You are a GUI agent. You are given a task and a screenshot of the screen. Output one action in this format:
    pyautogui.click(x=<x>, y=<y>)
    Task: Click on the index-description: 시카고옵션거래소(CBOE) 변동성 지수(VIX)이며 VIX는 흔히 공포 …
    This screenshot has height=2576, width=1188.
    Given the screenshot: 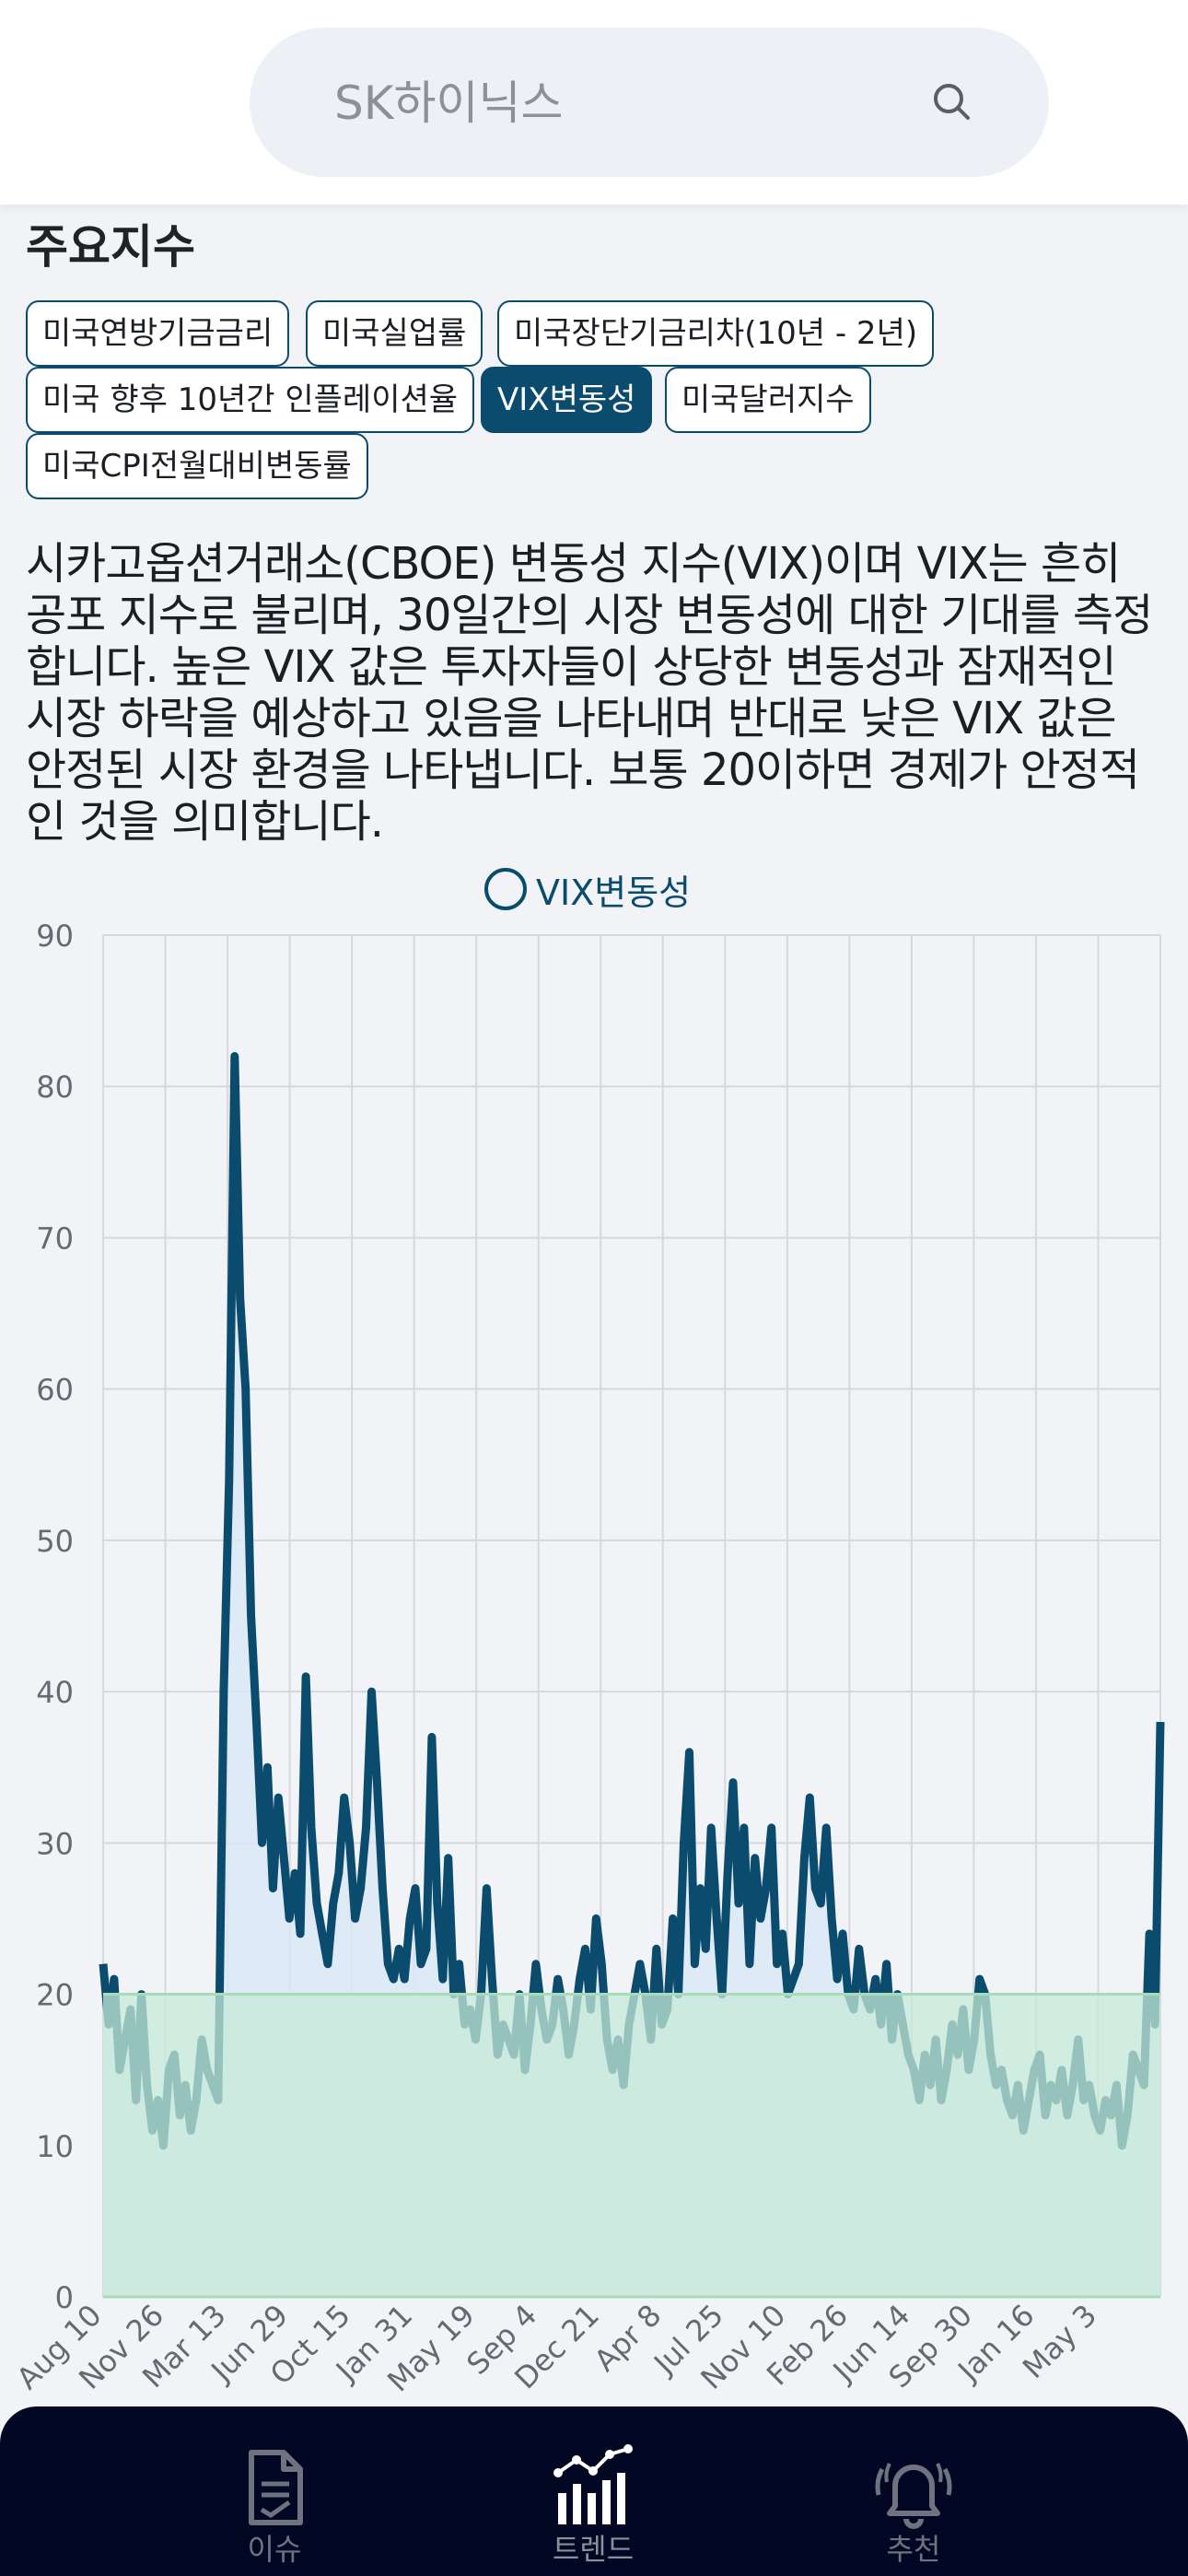 What is the action you would take?
    pyautogui.click(x=589, y=693)
    